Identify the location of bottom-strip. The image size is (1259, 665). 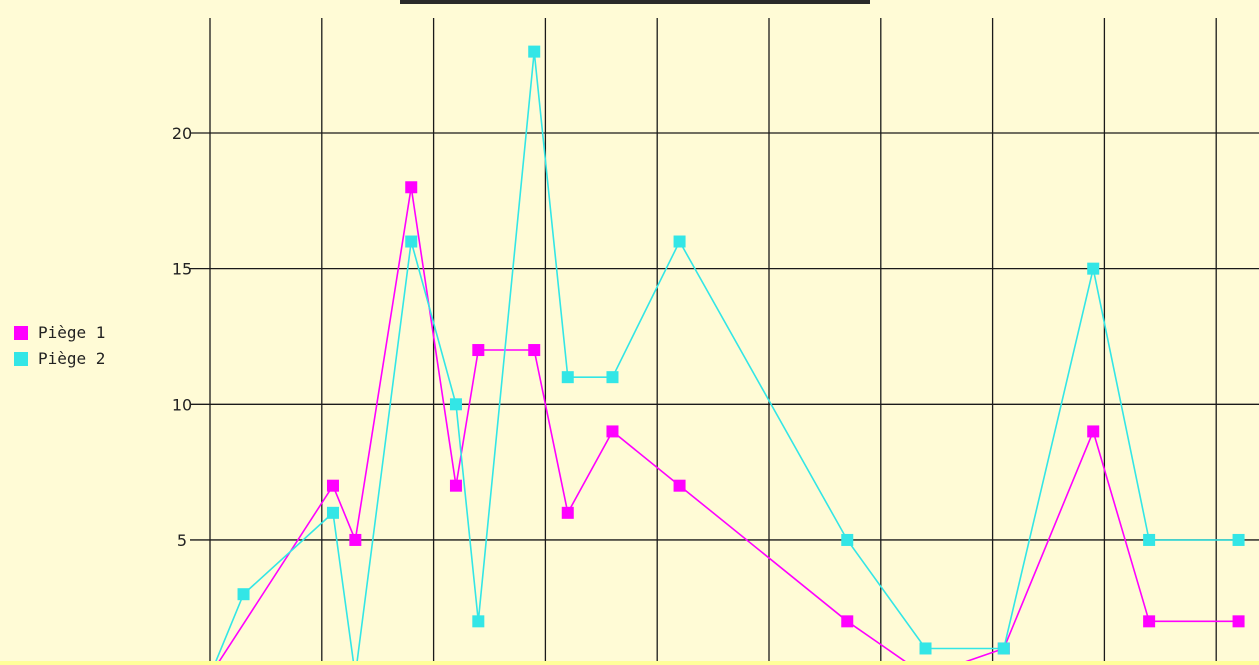
(629, 663).